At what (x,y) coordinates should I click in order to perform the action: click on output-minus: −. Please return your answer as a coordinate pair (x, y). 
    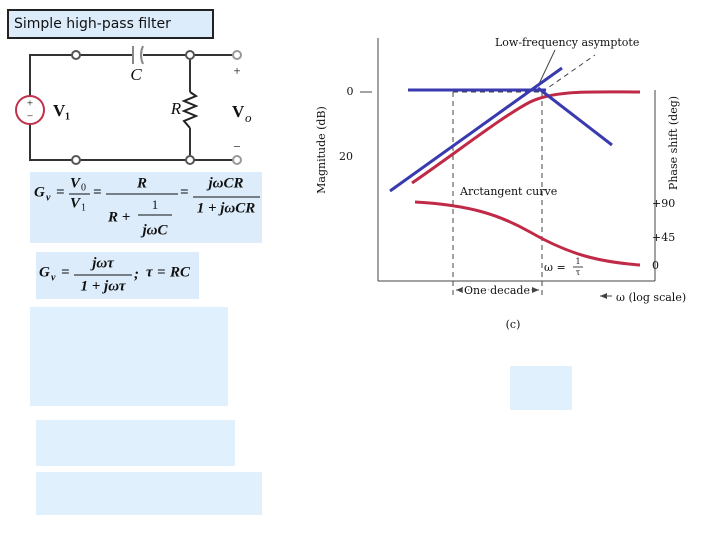
    Looking at the image, I should click on (236, 146).